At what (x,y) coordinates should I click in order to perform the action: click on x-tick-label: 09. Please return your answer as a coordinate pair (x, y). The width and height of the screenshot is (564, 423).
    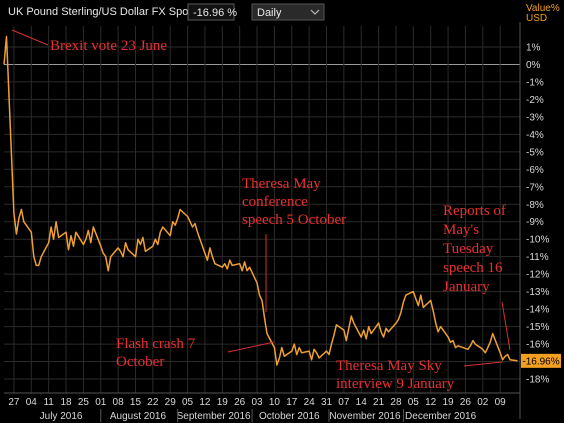
    Looking at the image, I should click on (501, 402).